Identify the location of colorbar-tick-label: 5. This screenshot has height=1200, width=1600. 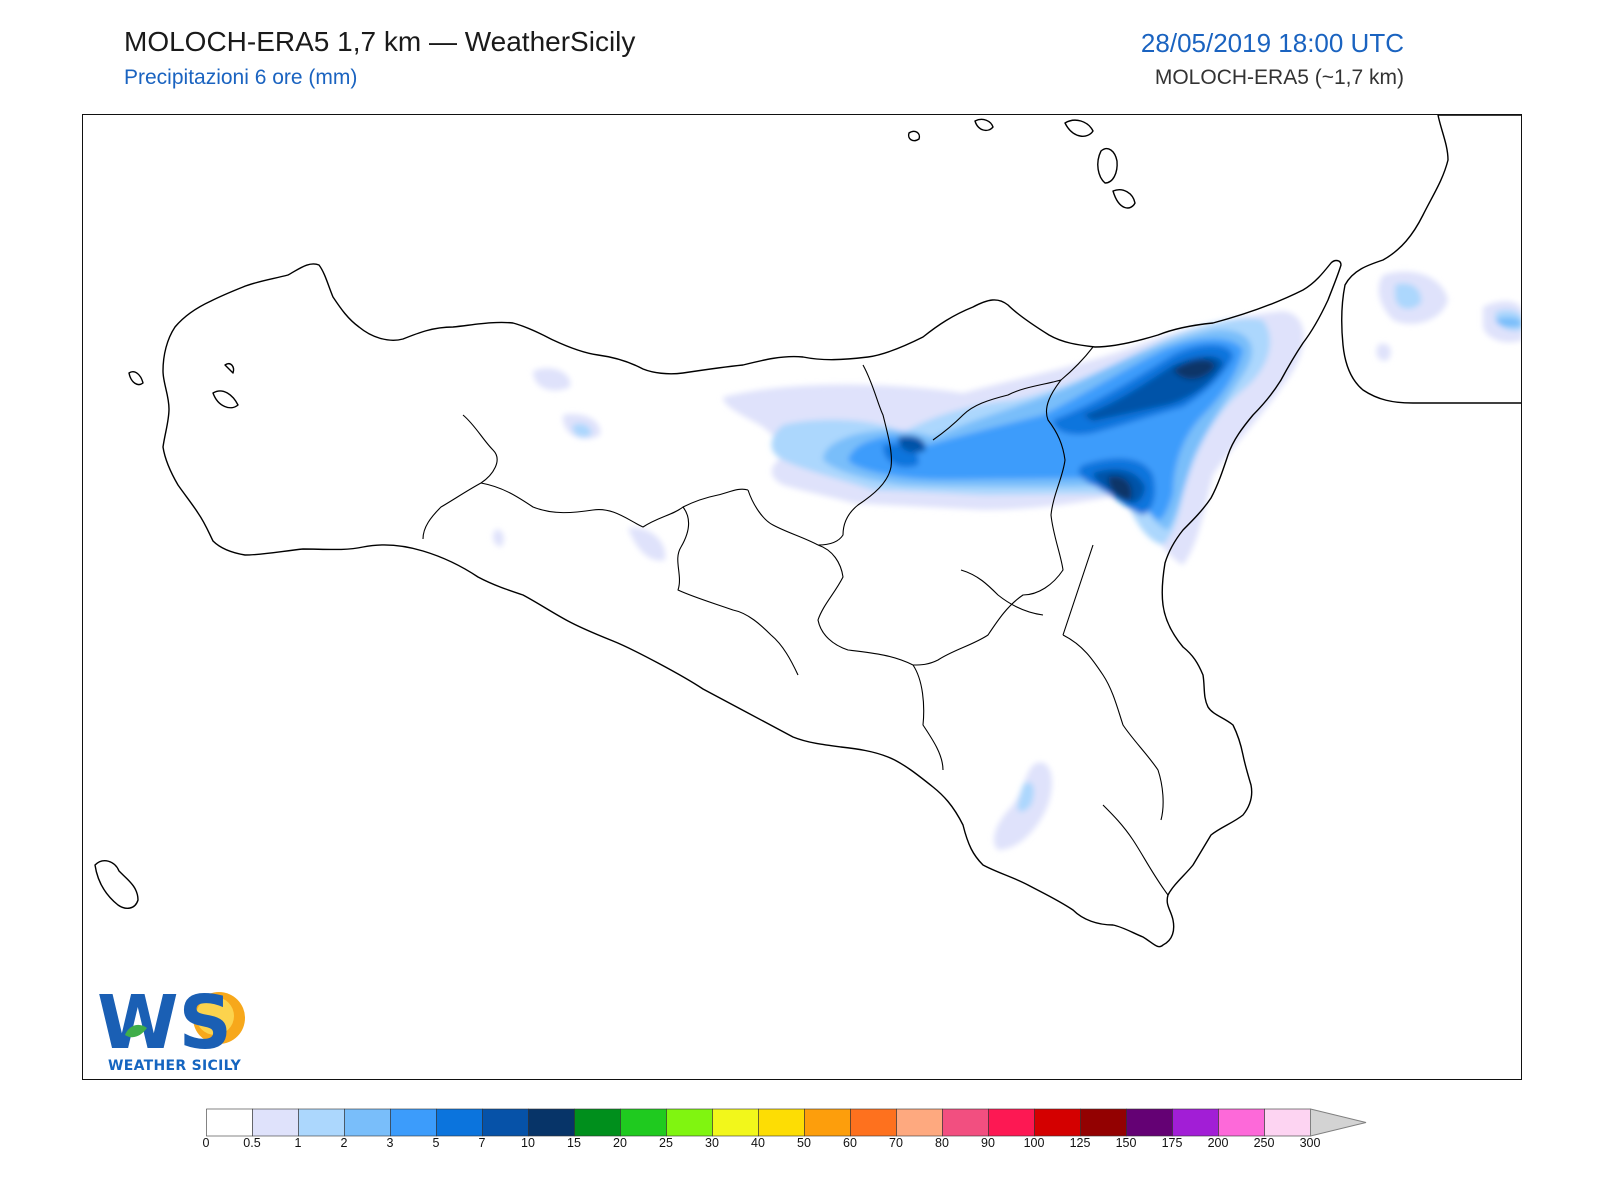
(436, 1143).